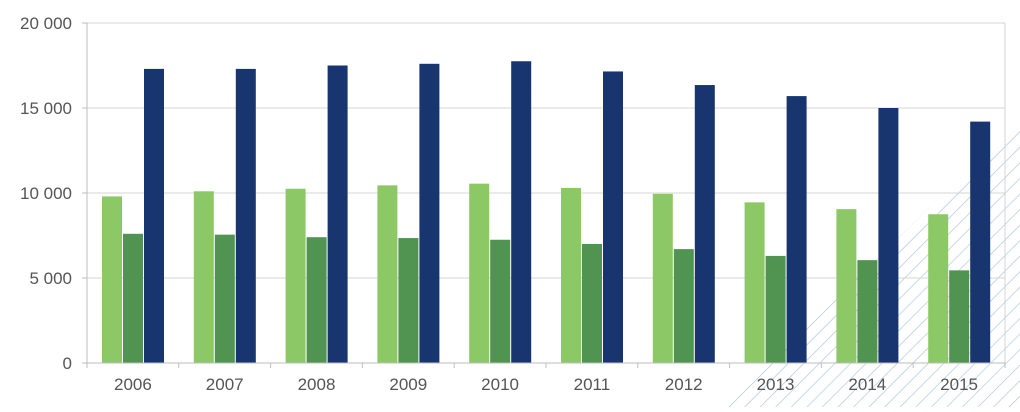 This screenshot has height=412, width=1020. I want to click on x-tick-label: 2008, so click(317, 384).